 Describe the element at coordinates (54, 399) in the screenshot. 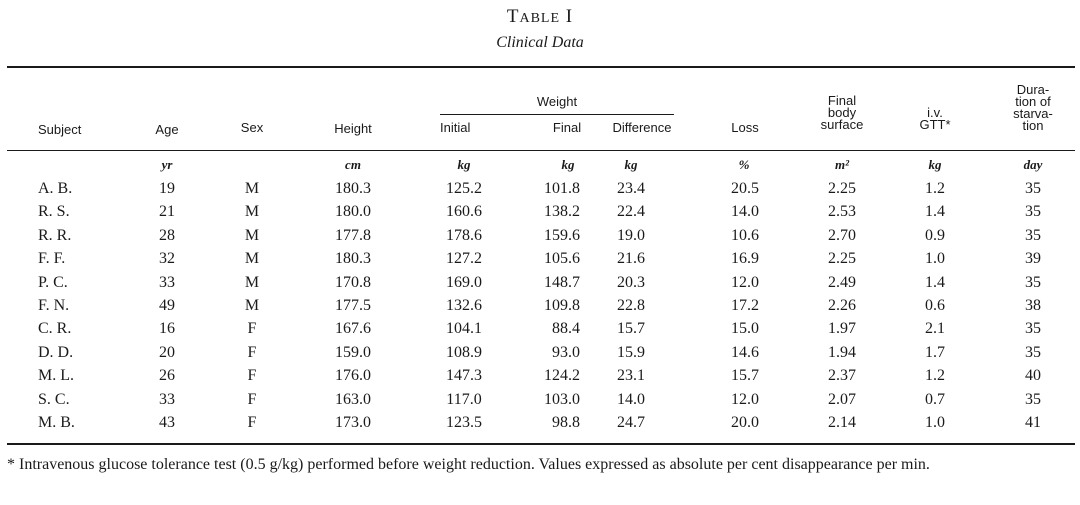

I see `cell-subject: S. C.` at that location.